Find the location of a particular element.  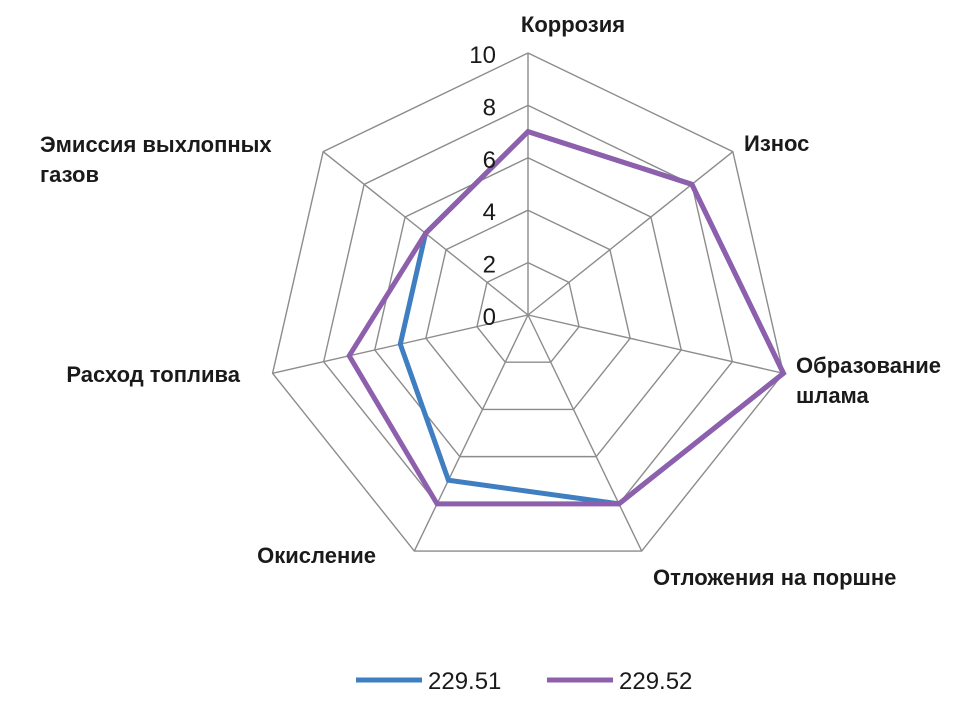

legend-label-229-52: 229.52 is located at coordinates (655, 681).